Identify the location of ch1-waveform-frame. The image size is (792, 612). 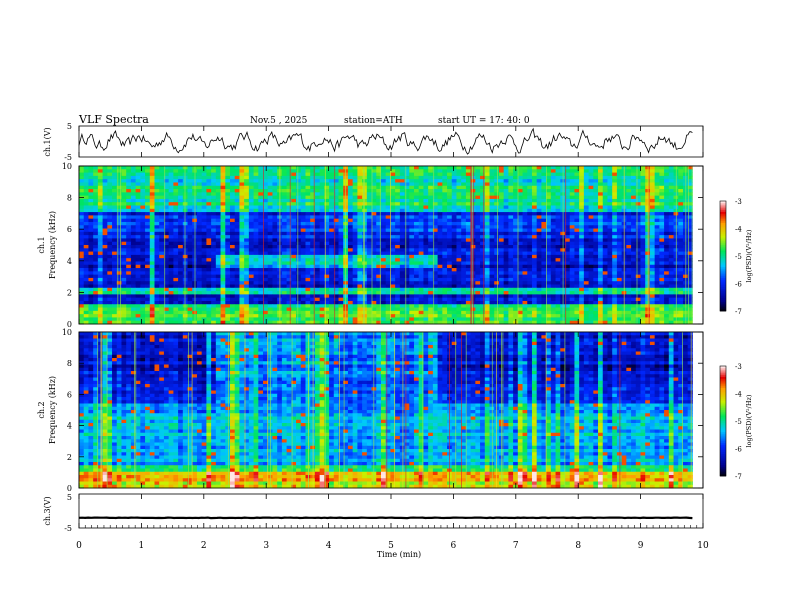
(391, 141).